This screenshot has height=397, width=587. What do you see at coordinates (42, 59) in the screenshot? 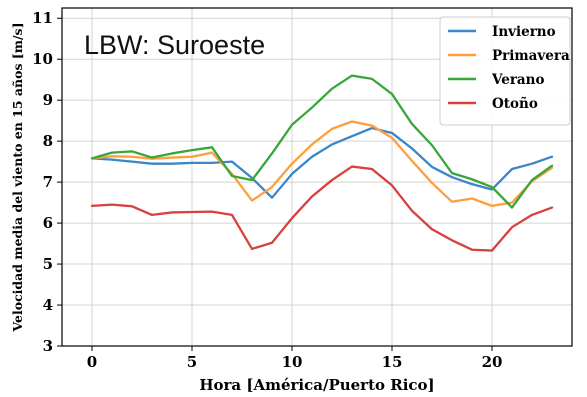
I see `y-tick-label: 10` at bounding box center [42, 59].